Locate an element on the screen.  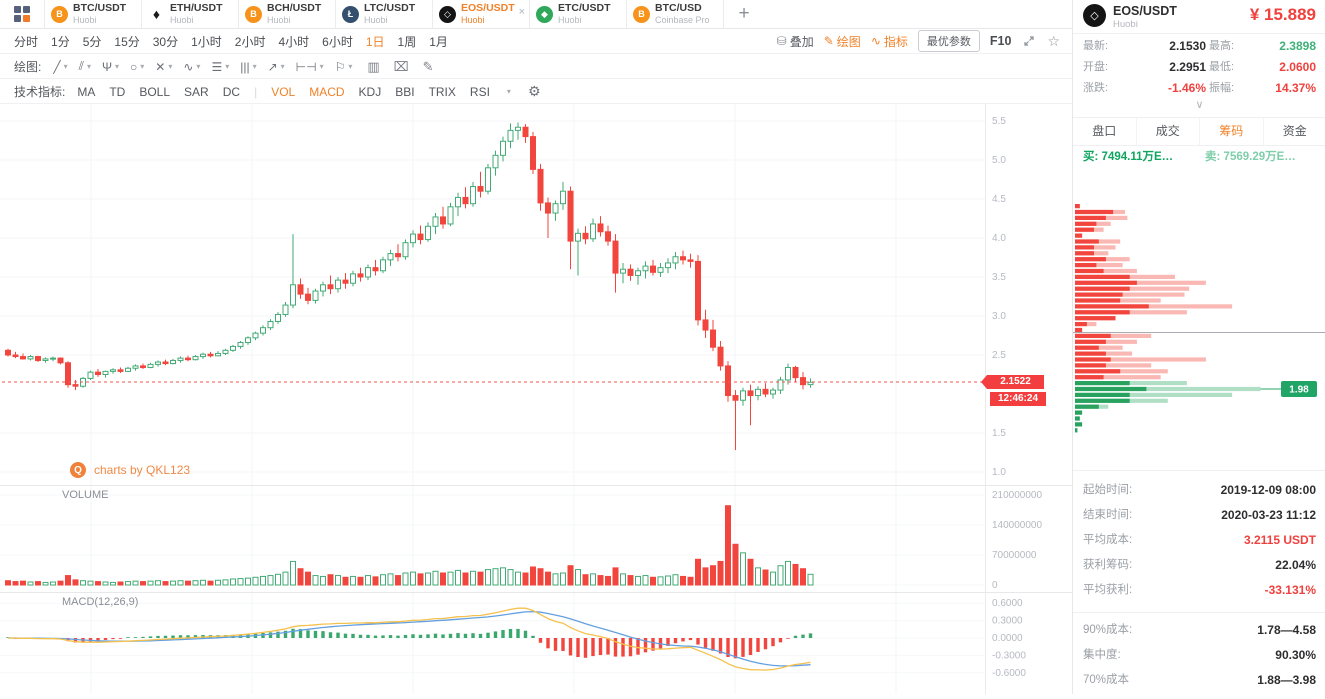
stat-row: 起始时间:2019-12-09 08:00 is located at coordinates (1199, 490).